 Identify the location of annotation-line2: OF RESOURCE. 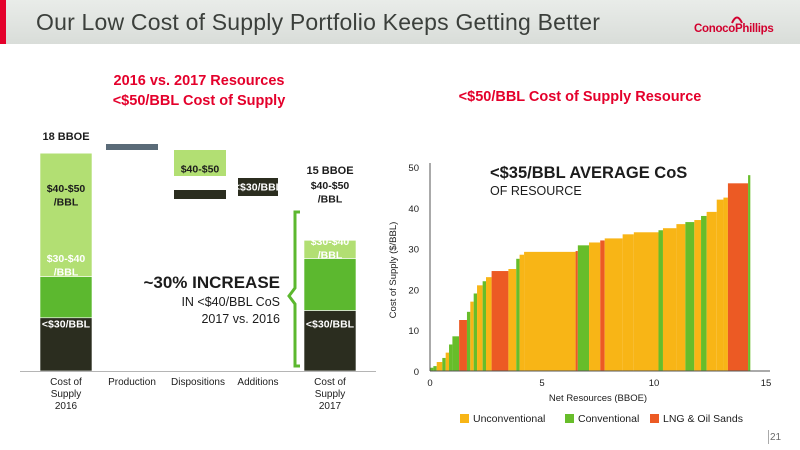
(536, 191).